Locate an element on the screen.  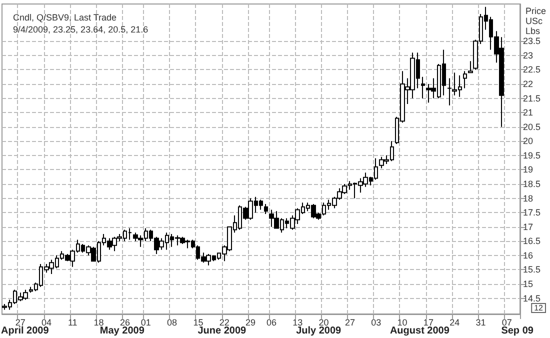
y-tick-label: 21 is located at coordinates (528, 113).